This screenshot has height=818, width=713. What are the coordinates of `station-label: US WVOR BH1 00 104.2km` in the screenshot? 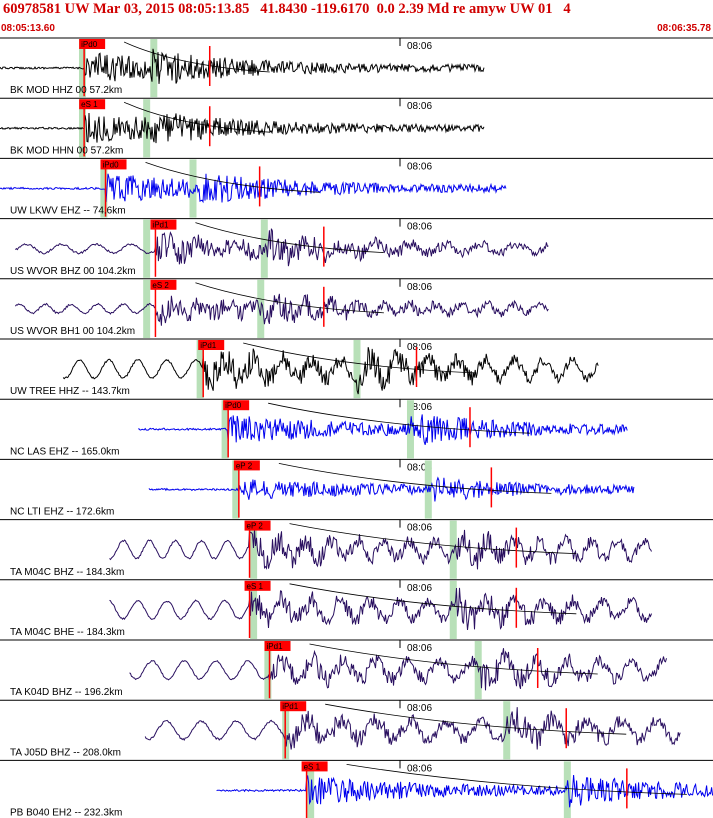 It's located at (72, 331).